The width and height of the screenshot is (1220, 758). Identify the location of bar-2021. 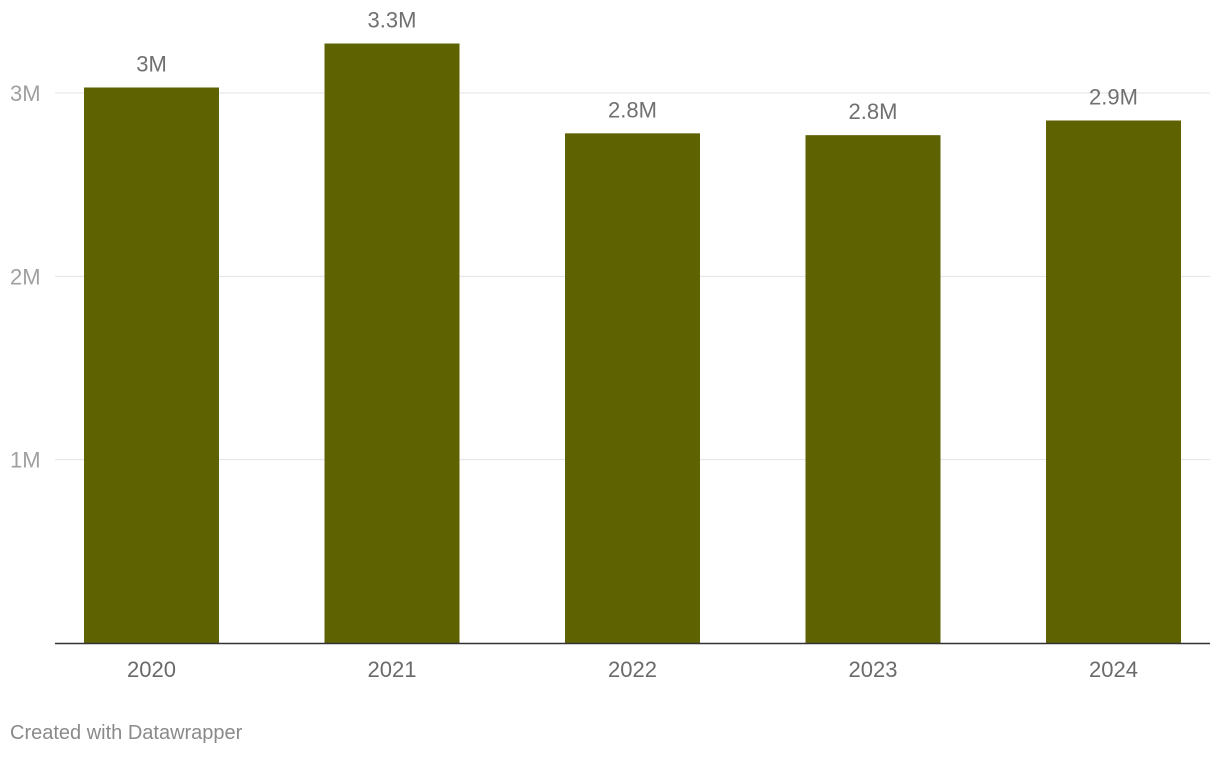
(392, 343).